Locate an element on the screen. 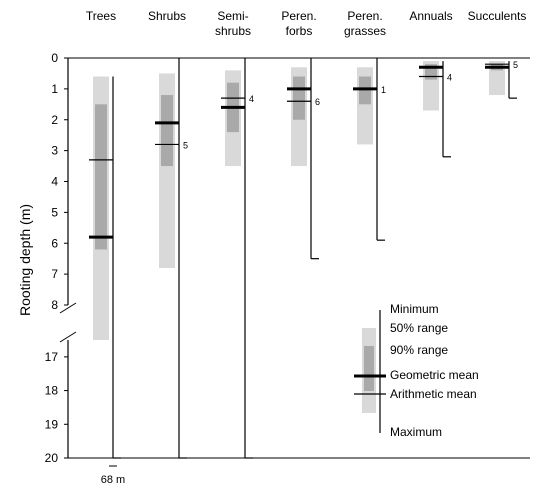  category-label: Annuals is located at coordinates (430, 16).